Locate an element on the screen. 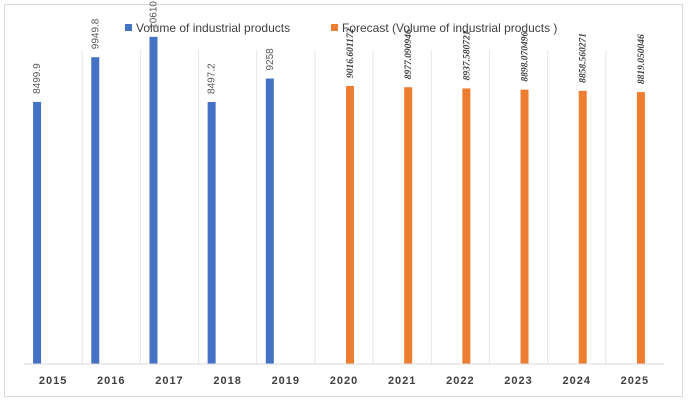  x-tick-label: 2023 is located at coordinates (518, 381).